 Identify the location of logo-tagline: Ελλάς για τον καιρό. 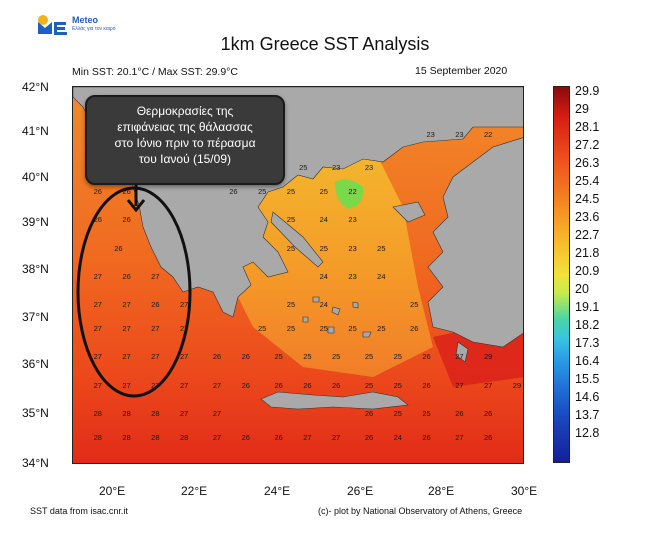
(94, 29).